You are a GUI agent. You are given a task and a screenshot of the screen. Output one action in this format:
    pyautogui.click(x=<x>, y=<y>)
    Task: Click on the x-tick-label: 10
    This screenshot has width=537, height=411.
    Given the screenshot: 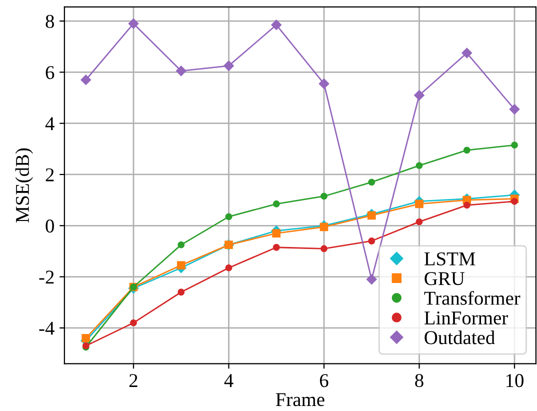 What is the action you would take?
    pyautogui.click(x=515, y=381)
    